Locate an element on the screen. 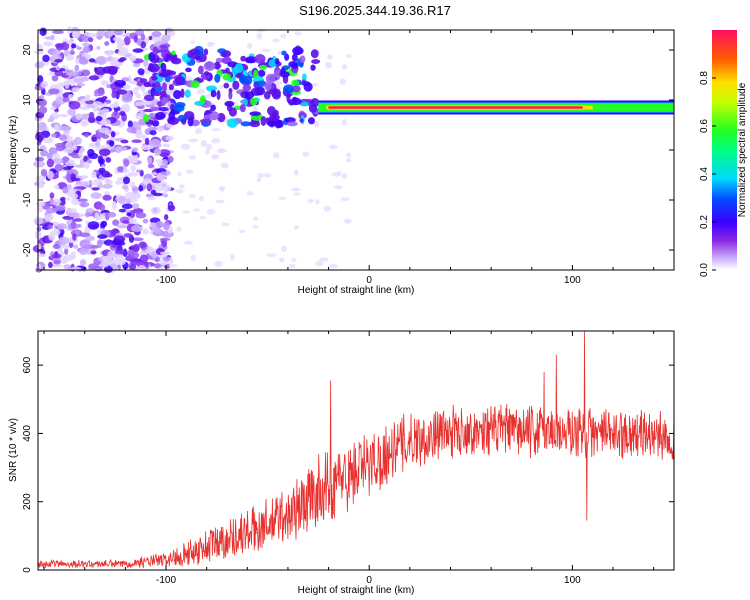 The width and height of the screenshot is (750, 600). colorbar-tick-label: 0.0 is located at coordinates (704, 270).